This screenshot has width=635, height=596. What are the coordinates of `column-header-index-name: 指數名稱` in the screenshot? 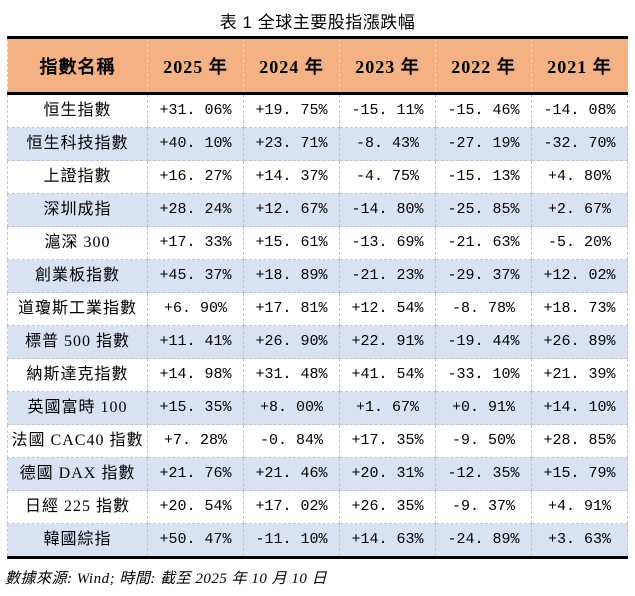 It's located at (77, 66).